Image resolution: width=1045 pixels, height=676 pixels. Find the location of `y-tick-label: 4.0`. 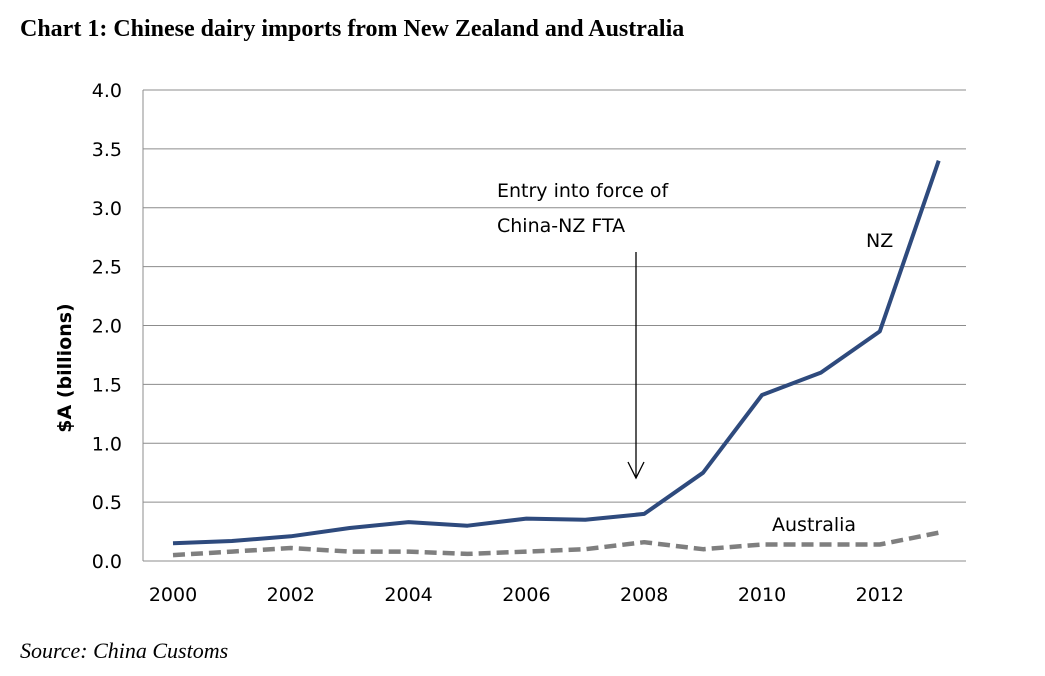

y-tick-label: 4.0 is located at coordinates (107, 91).